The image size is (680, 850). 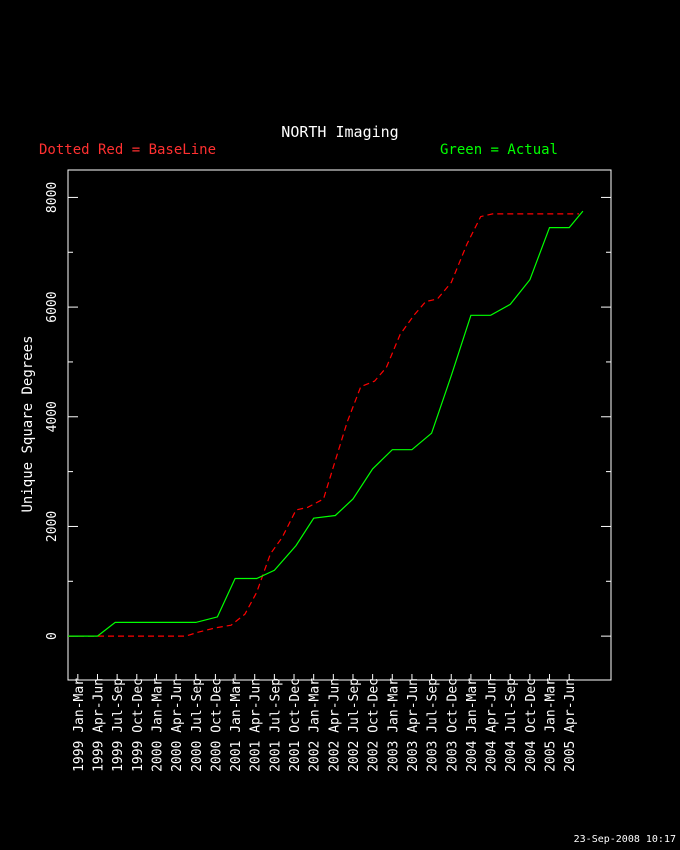 What do you see at coordinates (52, 526) in the screenshot?
I see `y-tick-label: 2000` at bounding box center [52, 526].